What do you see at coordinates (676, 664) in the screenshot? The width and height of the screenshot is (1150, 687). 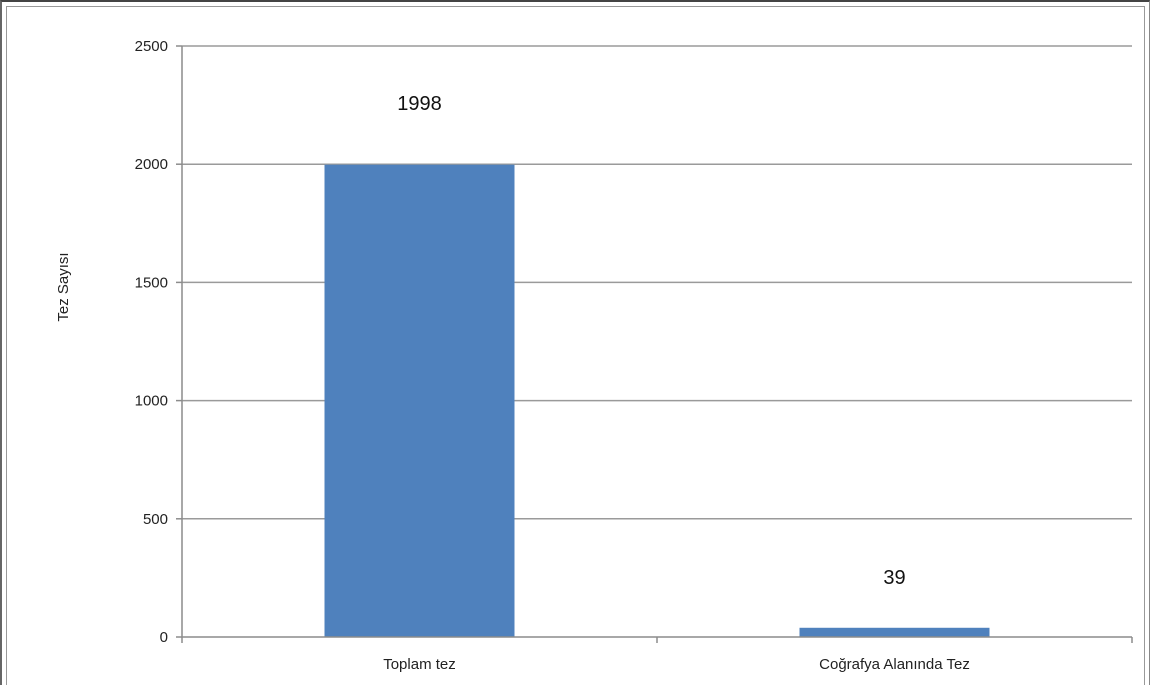 I see `x-category-labels: Toplam tez Coğrafya Alanında Tez` at bounding box center [676, 664].